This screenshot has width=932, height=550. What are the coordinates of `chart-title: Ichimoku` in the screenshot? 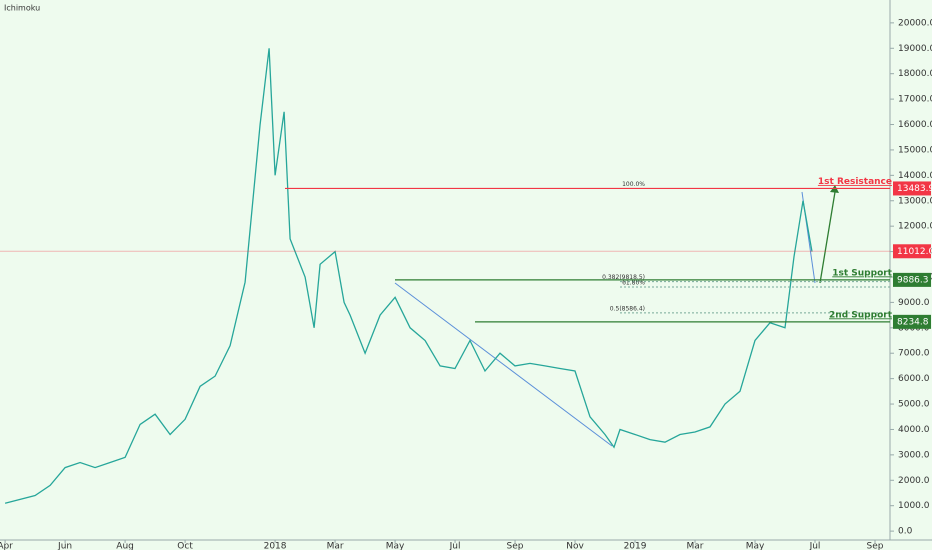 It's located at (22, 8).